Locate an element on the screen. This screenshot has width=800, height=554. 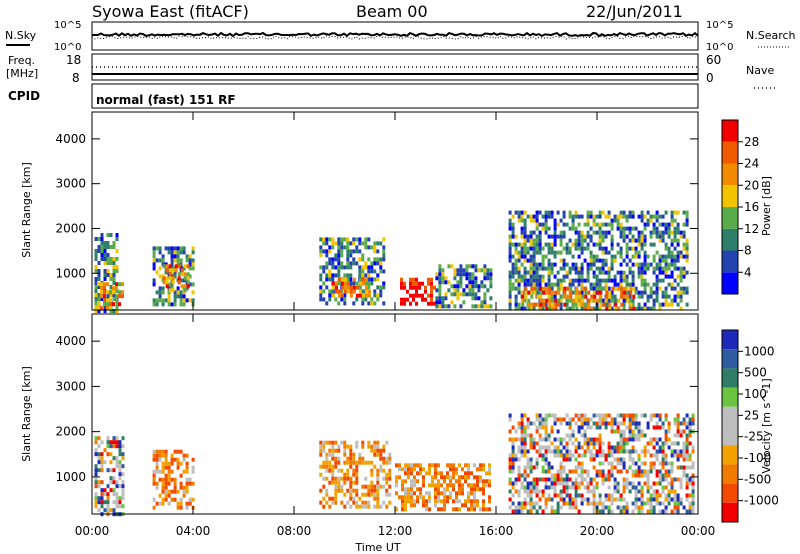
nsky-hi-tick: 10^5 is located at coordinates (67, 25).